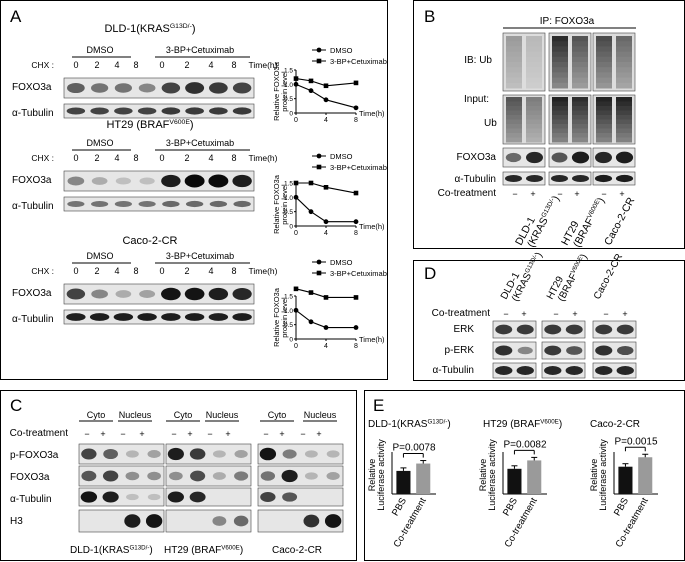 Image resolution: width=685 pixels, height=562 pixels. I want to click on blot-pfoxo3a, so click(300, 454).